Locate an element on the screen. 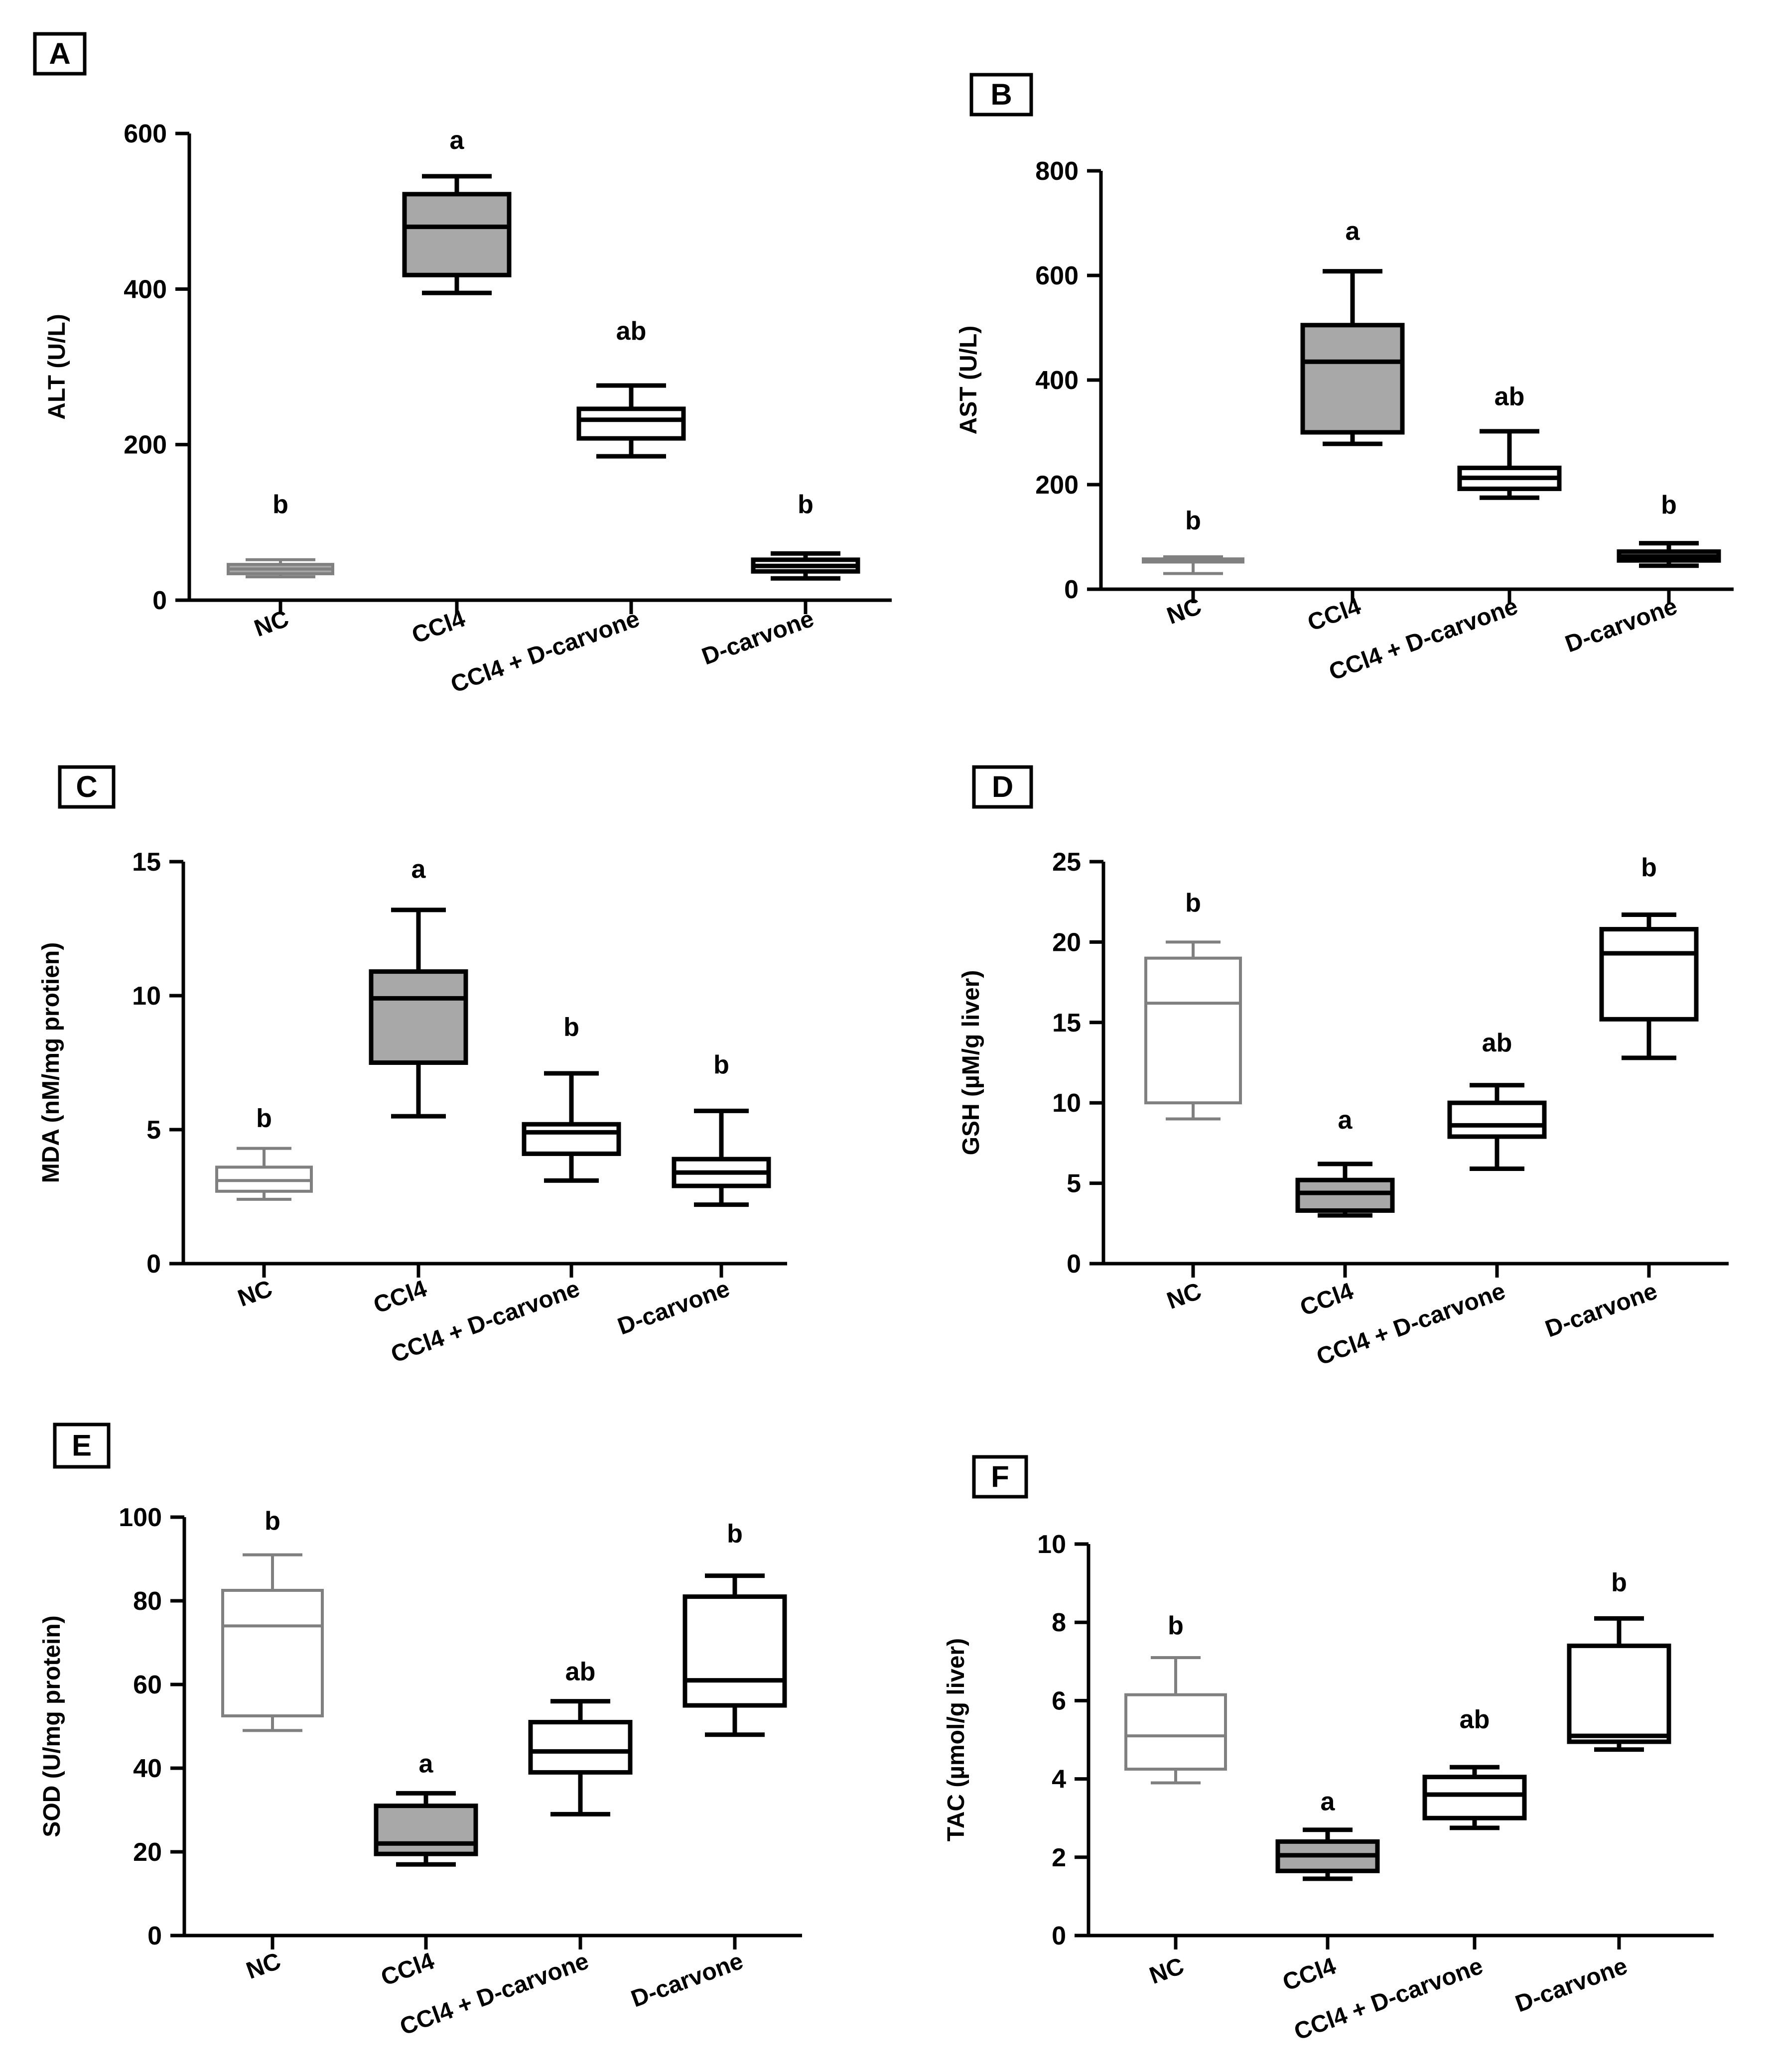  y-tick-label: 6 is located at coordinates (1059, 1700).